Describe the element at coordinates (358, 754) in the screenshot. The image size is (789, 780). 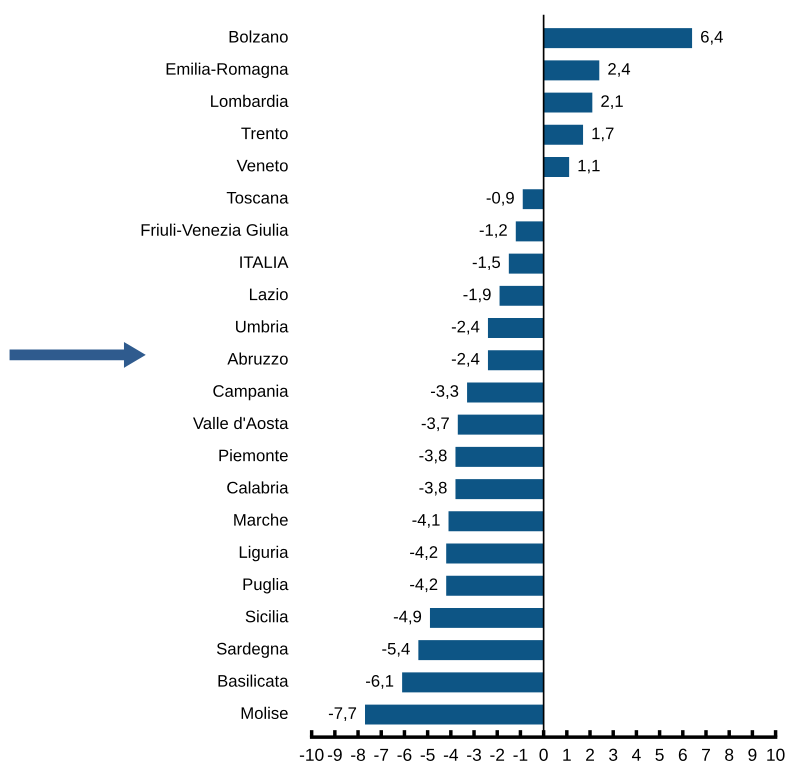
I see `x-tick-label: -8` at that location.